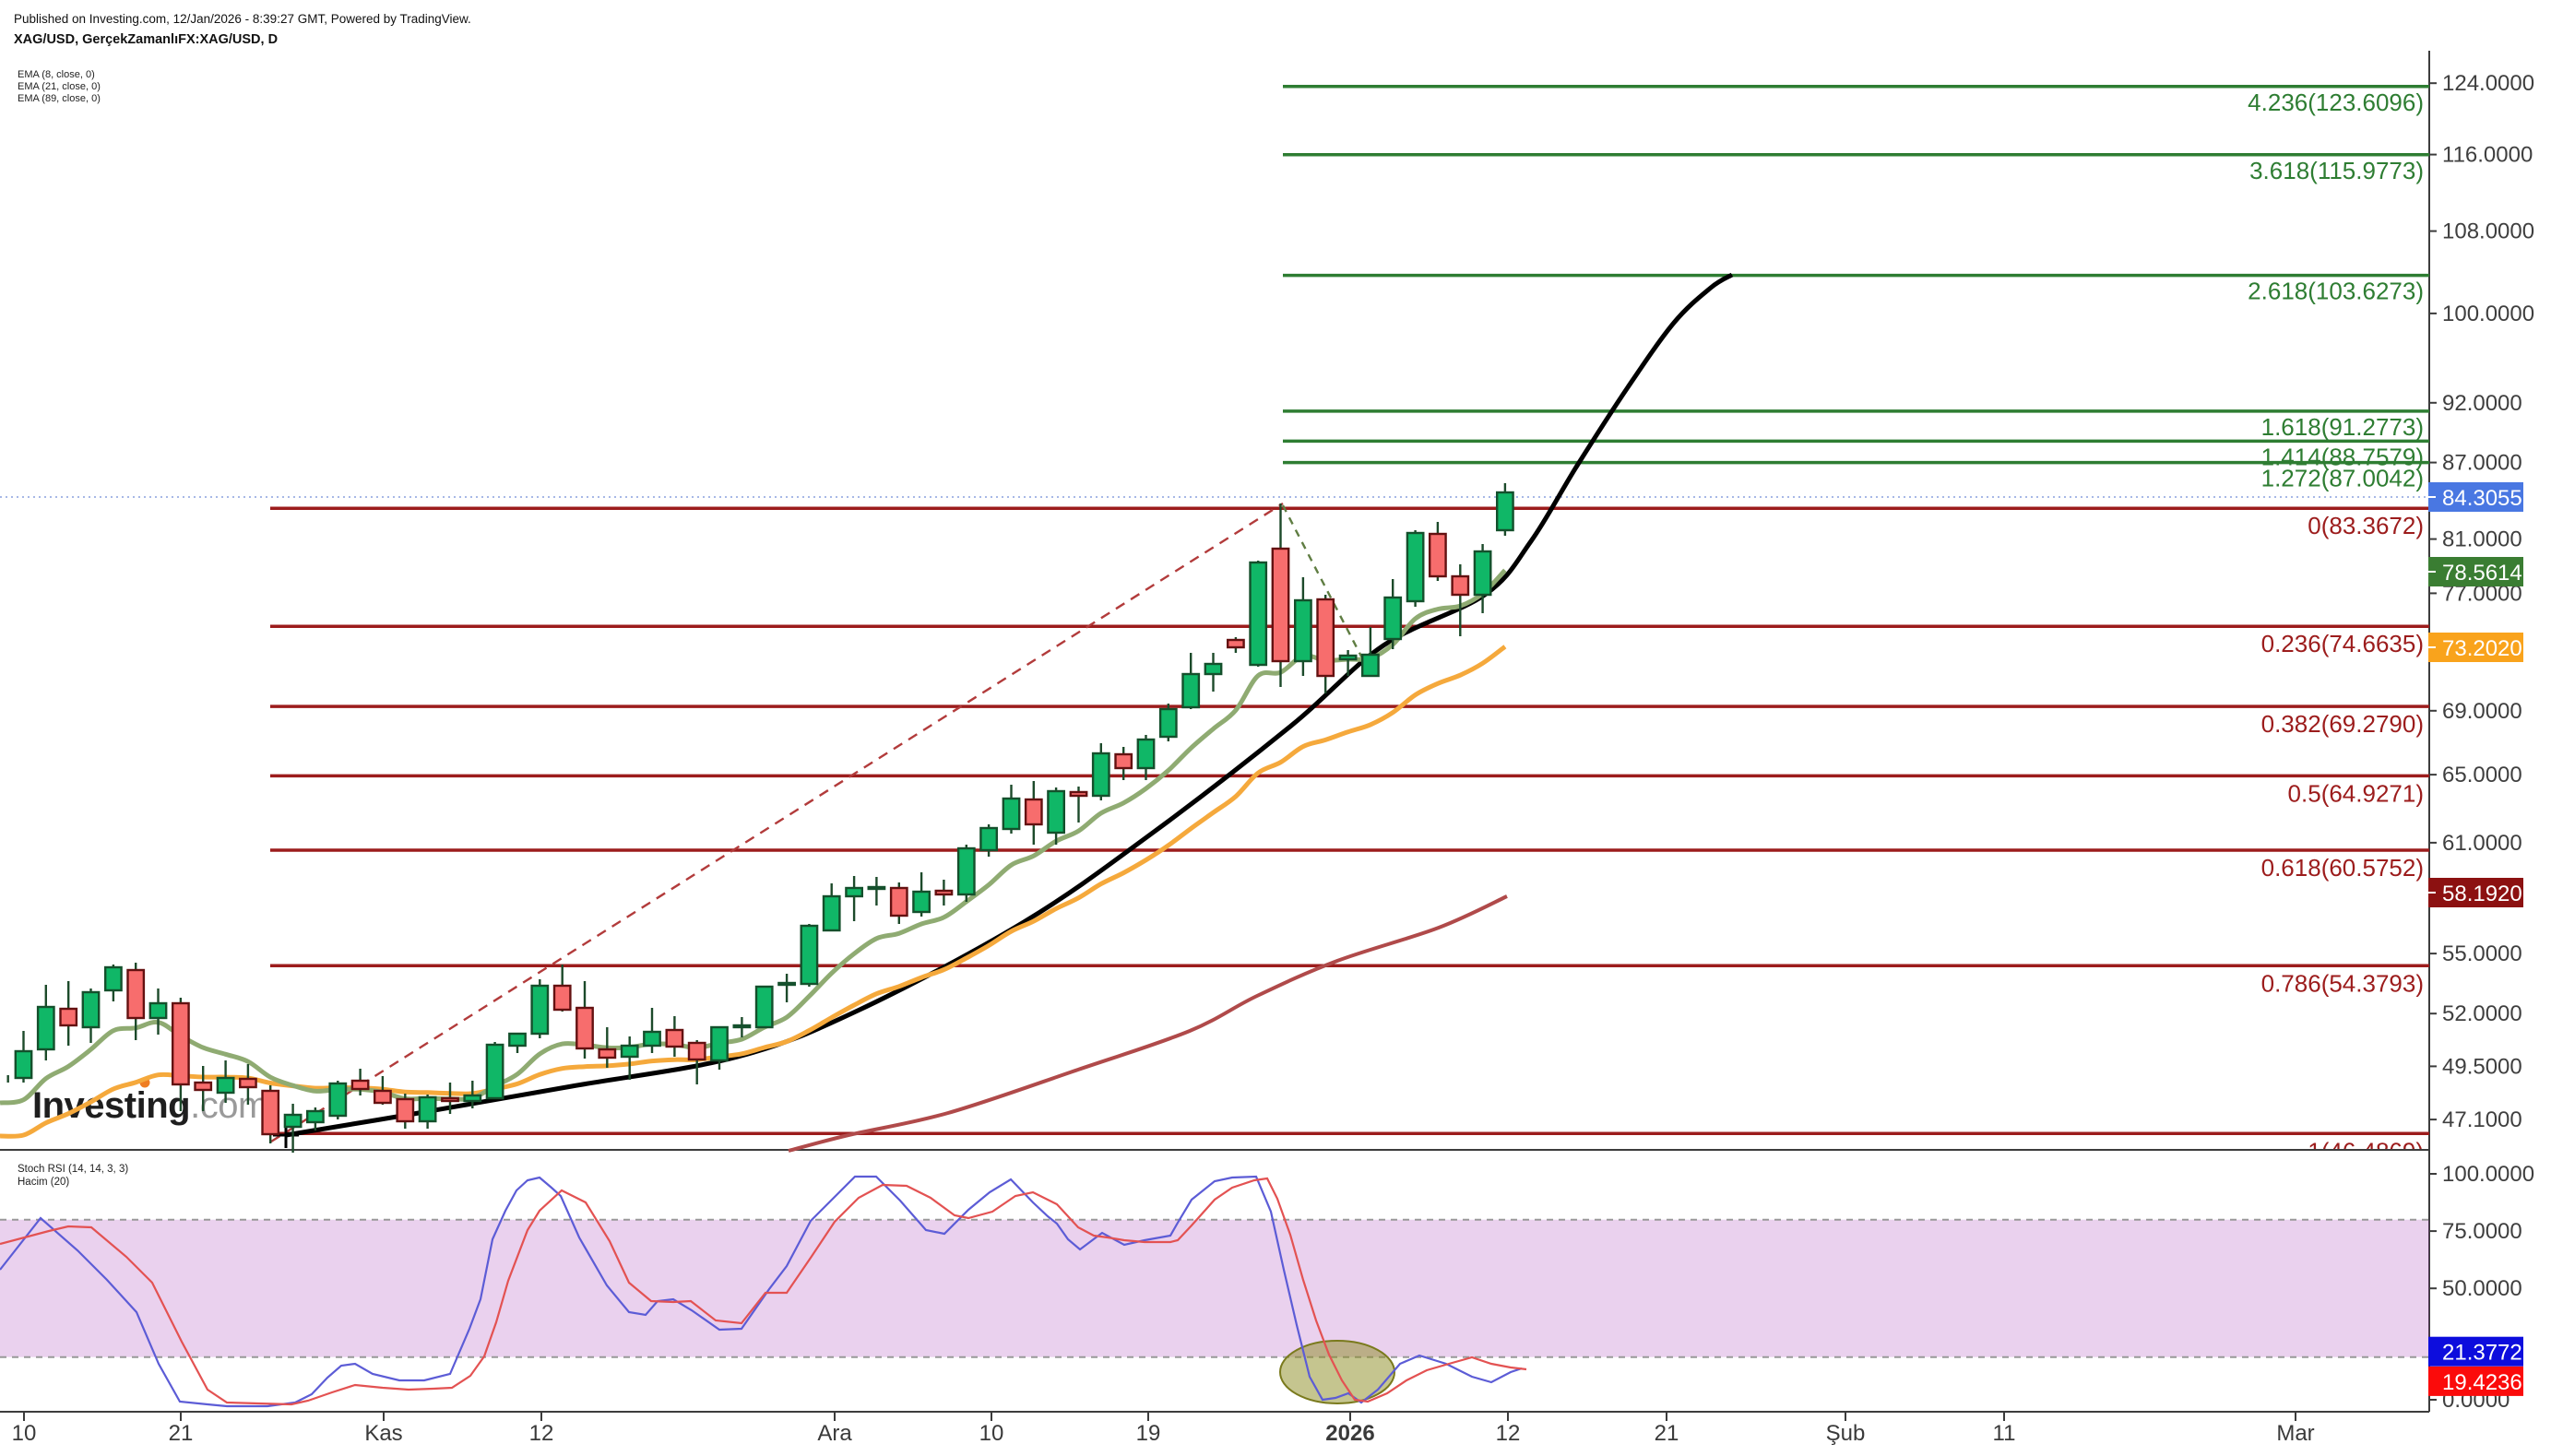 This screenshot has width=2551, height=1456. Describe the element at coordinates (2482, 1231) in the screenshot. I see `svg-text: 75.0000` at that location.